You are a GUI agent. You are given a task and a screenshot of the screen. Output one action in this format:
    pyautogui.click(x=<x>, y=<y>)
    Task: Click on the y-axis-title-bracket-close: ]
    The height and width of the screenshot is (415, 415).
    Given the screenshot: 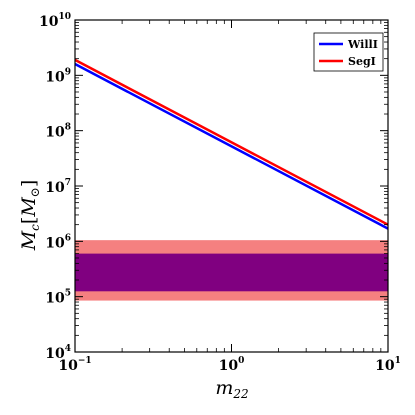 What is the action you would take?
    pyautogui.click(x=29, y=183)
    